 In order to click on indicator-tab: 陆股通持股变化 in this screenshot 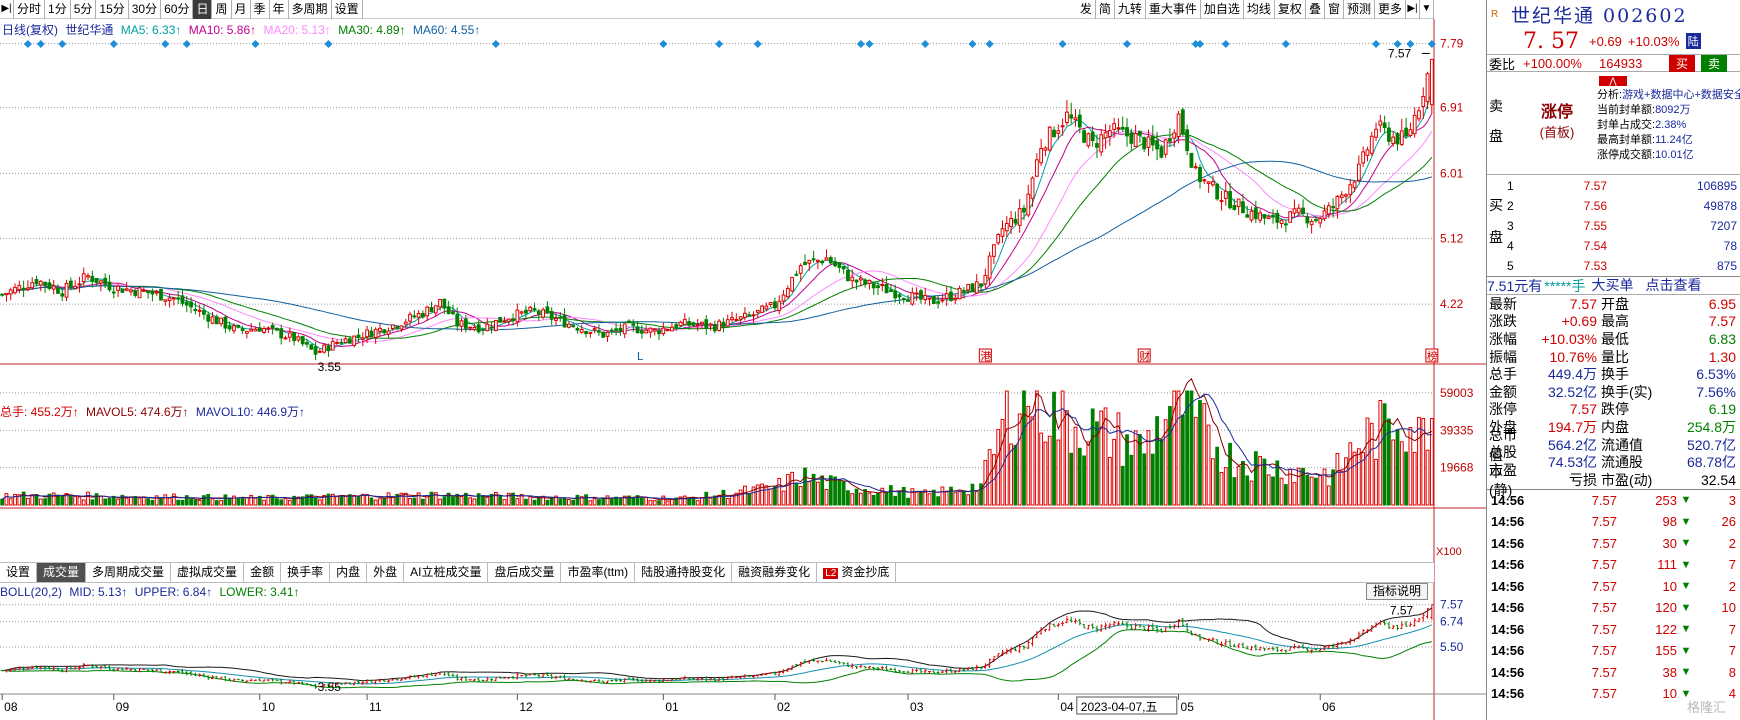, I will do `click(684, 572)`.